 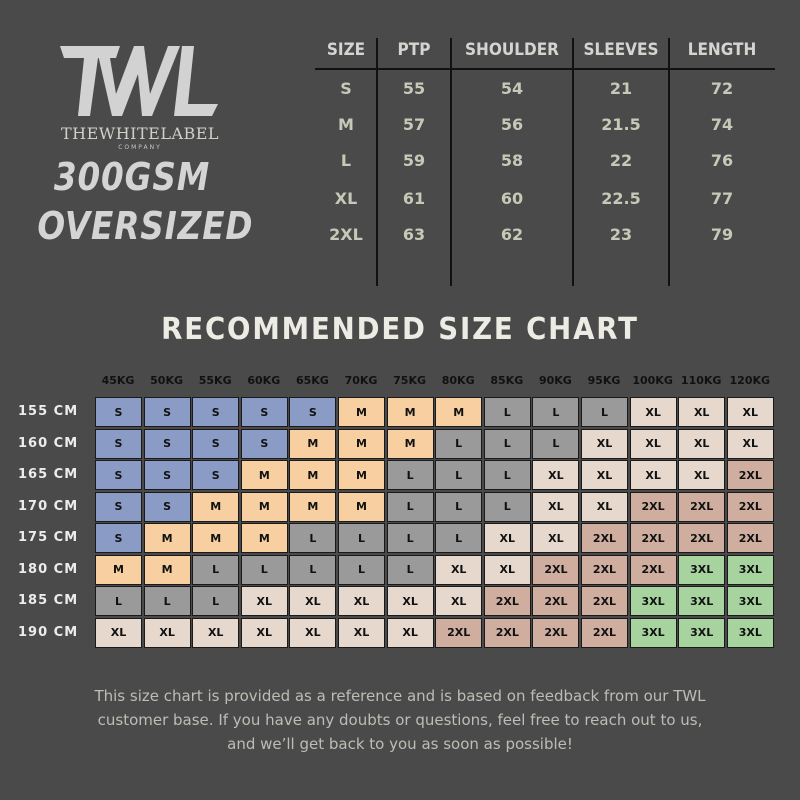 What do you see at coordinates (621, 162) in the screenshot?
I see `measurement-column: SLEEVES 21 21.5 22 22.5 23` at bounding box center [621, 162].